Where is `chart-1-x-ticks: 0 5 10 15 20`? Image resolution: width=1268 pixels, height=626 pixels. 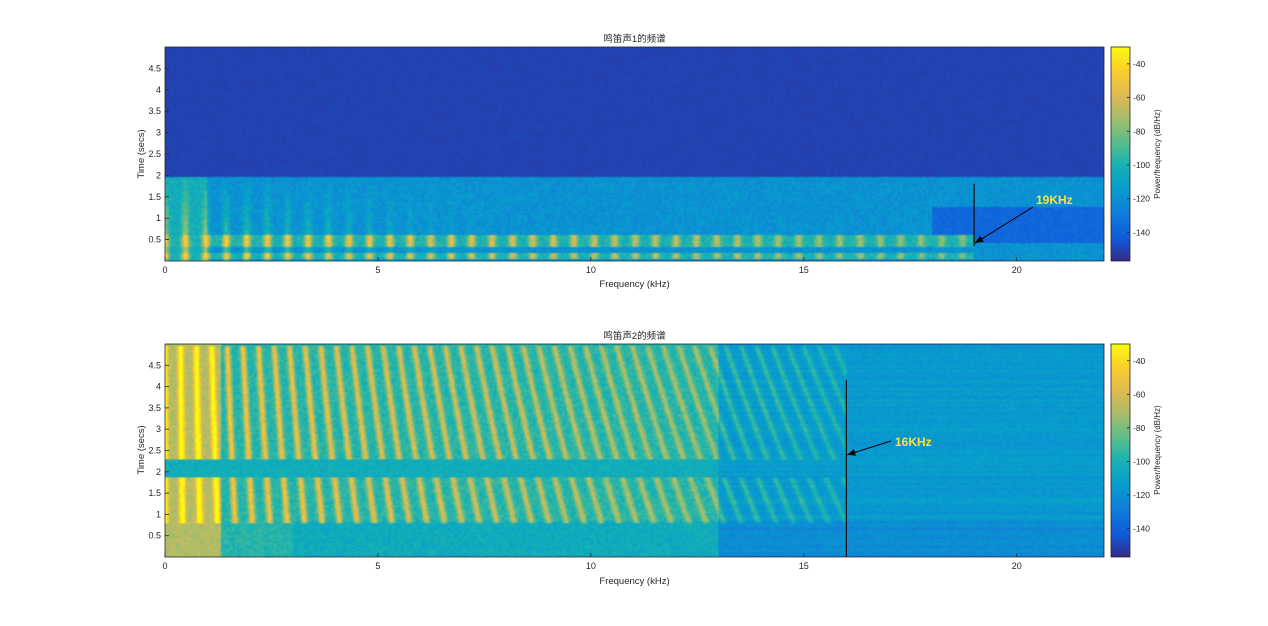
chart-1-x-ticks: 0 5 10 15 20 is located at coordinates (592, 266).